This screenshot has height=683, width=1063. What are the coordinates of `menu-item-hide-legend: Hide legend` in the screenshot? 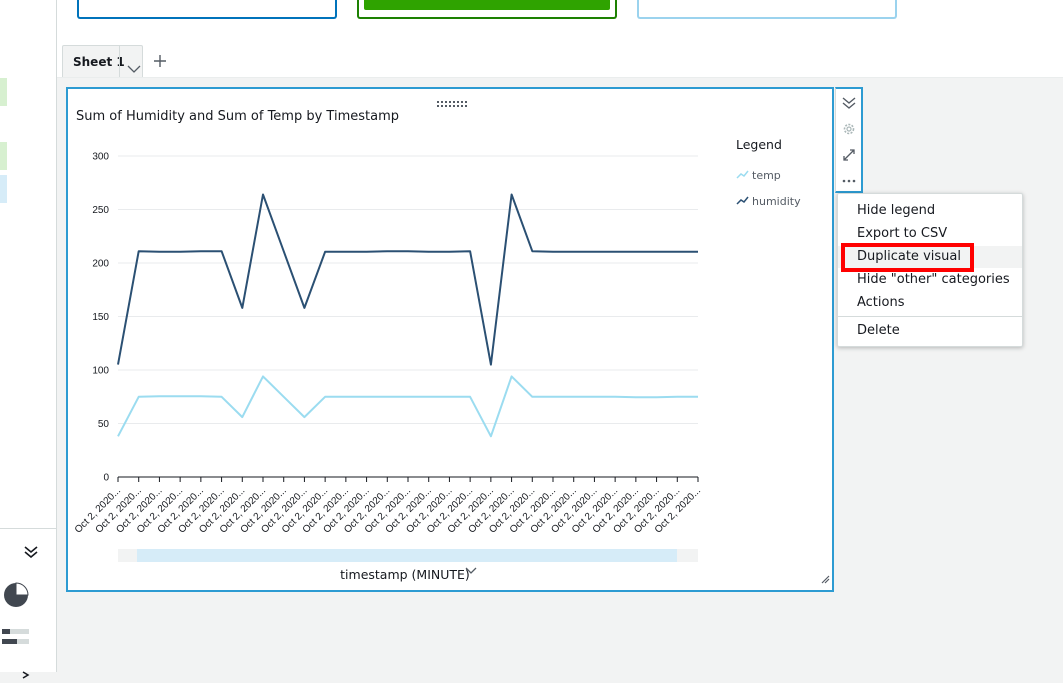 It's located at (896, 210).